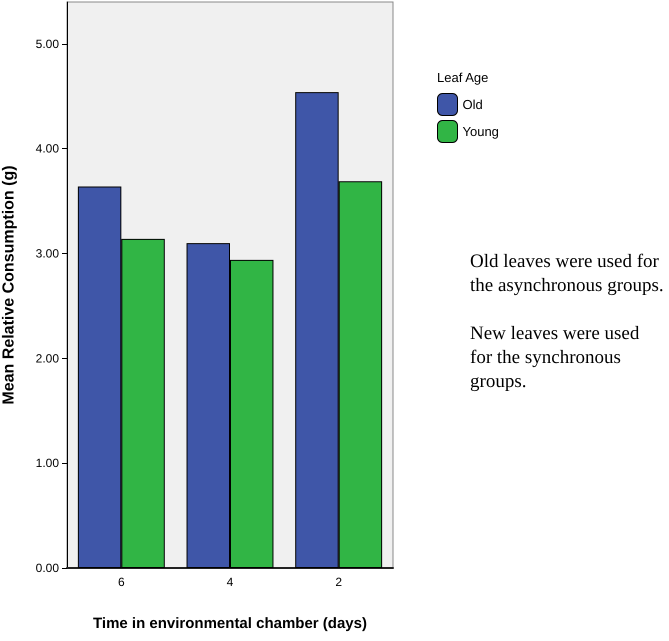  Describe the element at coordinates (480, 131) in the screenshot. I see `legend-label: Young` at that location.